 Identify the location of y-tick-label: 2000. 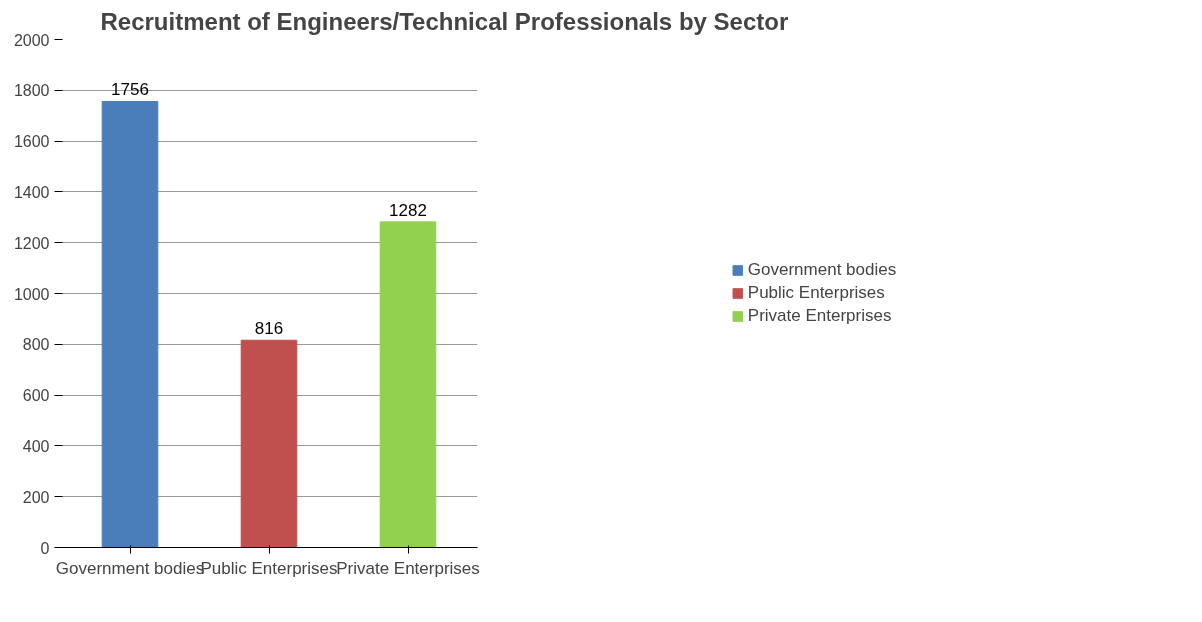
(31, 40).